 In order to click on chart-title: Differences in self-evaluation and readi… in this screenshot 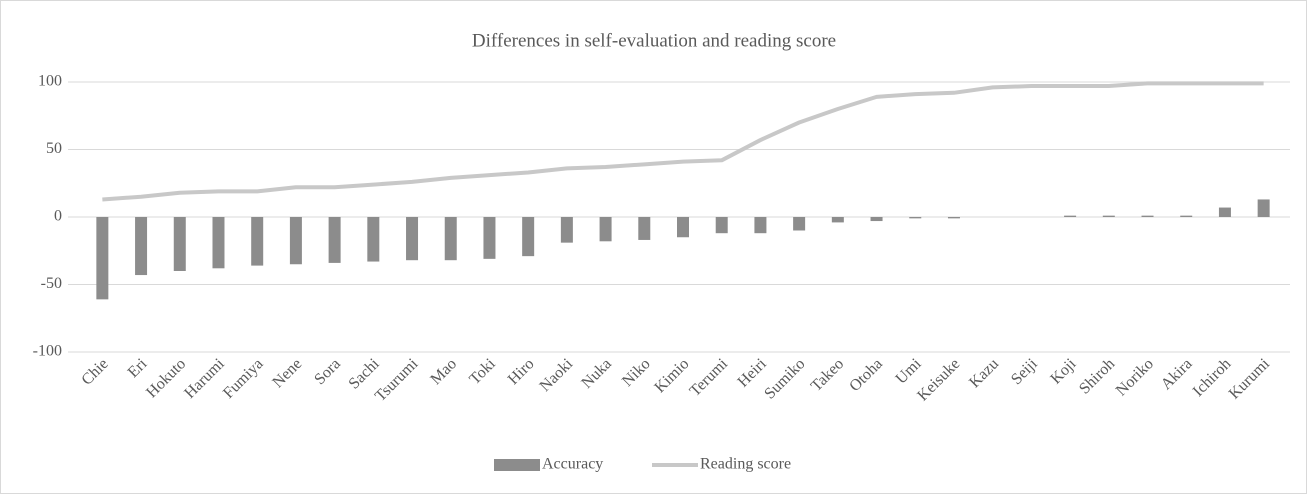, I will do `click(654, 40)`.